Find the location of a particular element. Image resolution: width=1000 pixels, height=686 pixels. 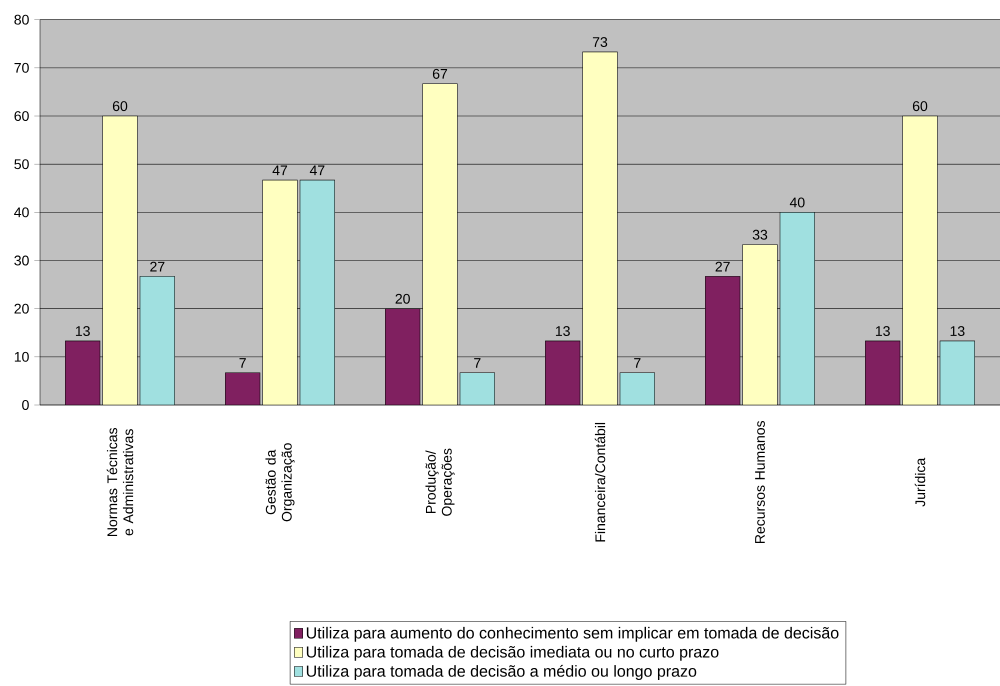

y-tick-label: 40 is located at coordinates (21, 212).